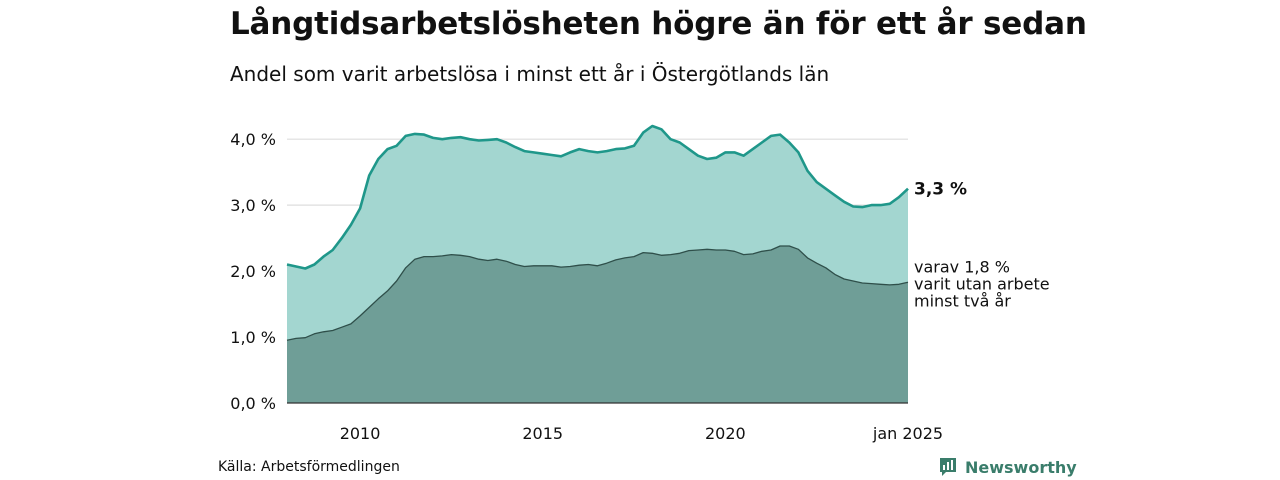 The height and width of the screenshot is (480, 1280). Describe the element at coordinates (948, 467) in the screenshot. I see `chart-bars-icon` at that location.